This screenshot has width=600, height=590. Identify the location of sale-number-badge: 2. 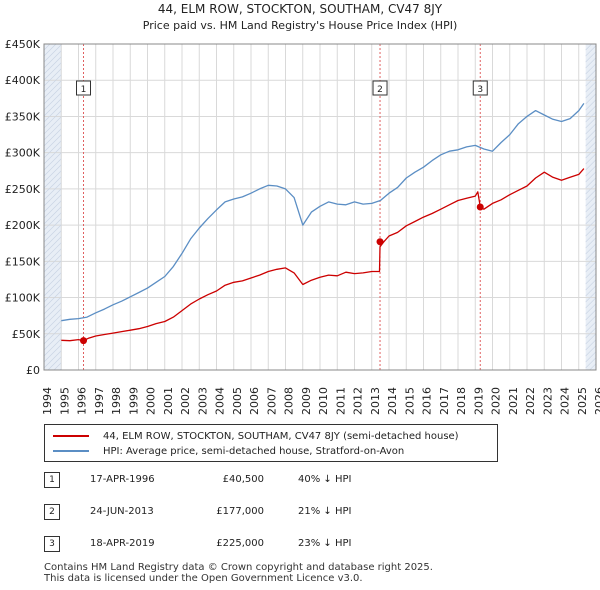
(52, 512).